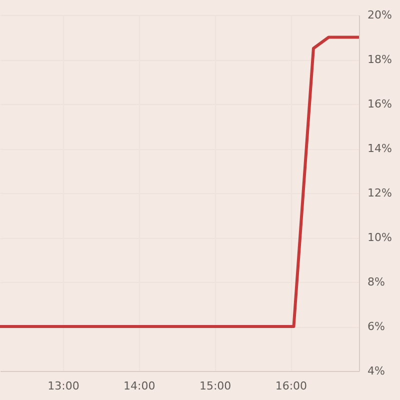 This screenshot has height=400, width=400. I want to click on x-tick-label: 13:00, so click(64, 386).